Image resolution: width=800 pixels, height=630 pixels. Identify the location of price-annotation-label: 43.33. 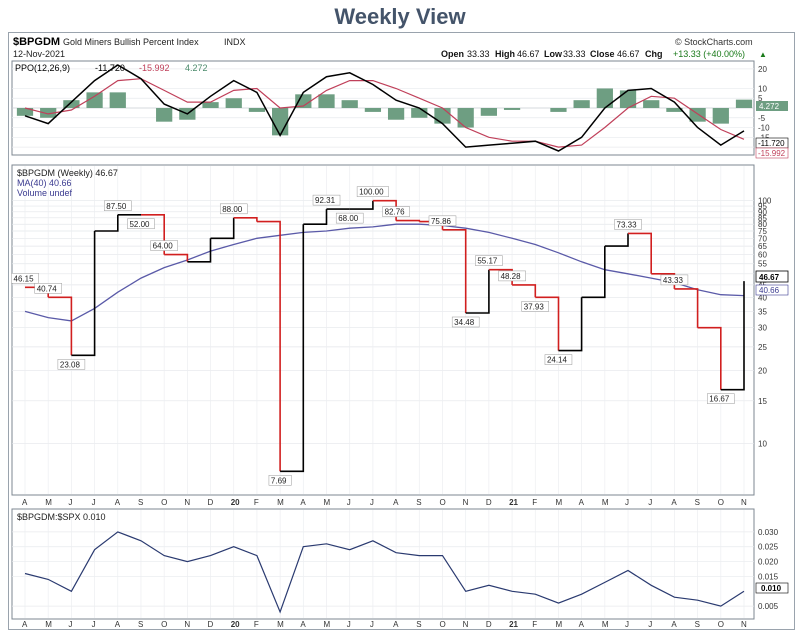
(673, 280).